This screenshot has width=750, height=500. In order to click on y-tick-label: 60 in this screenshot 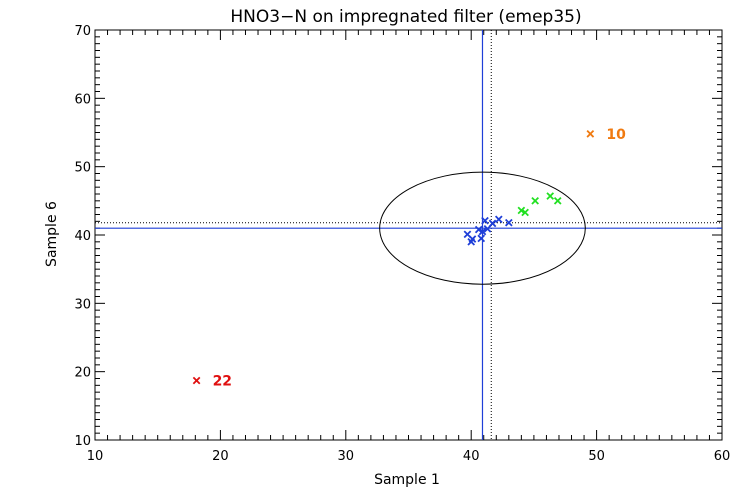, I will do `click(82, 99)`.